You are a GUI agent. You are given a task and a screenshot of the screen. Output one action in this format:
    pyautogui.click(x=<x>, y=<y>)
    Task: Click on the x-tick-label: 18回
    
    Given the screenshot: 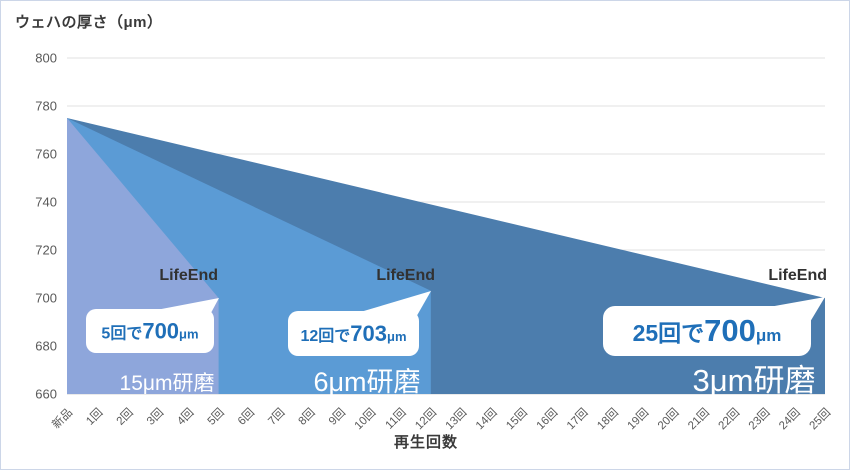 What is the action you would take?
    pyautogui.click(x=608, y=419)
    